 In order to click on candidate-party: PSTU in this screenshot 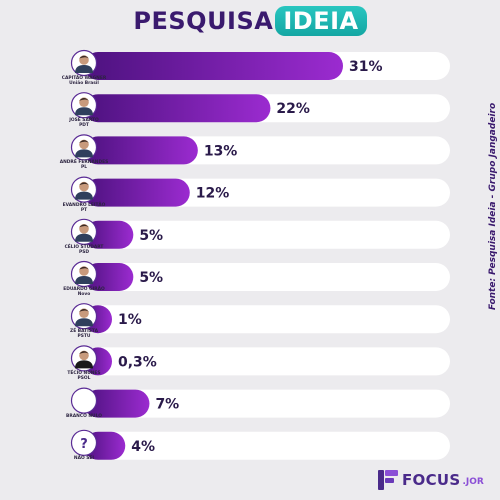, I will do `click(84, 337)`.